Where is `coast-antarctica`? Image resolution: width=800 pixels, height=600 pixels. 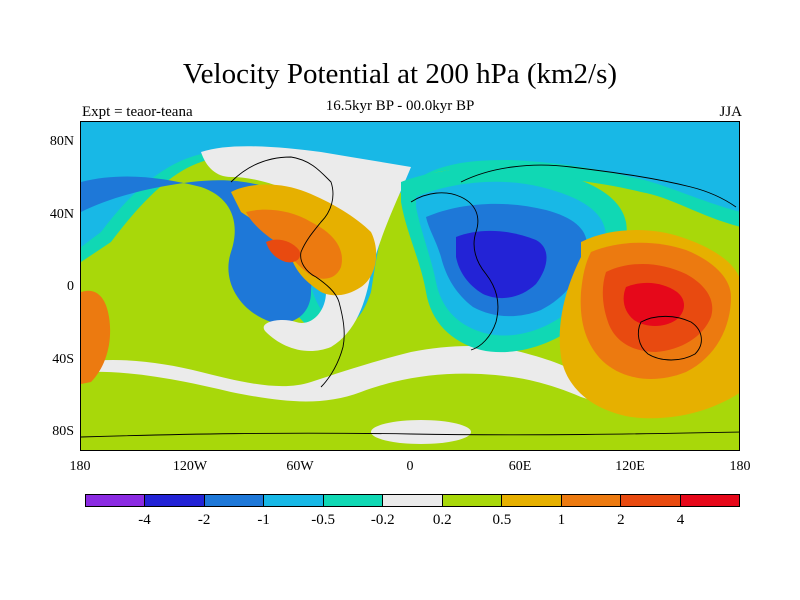 coast-antarctica is located at coordinates (410, 434).